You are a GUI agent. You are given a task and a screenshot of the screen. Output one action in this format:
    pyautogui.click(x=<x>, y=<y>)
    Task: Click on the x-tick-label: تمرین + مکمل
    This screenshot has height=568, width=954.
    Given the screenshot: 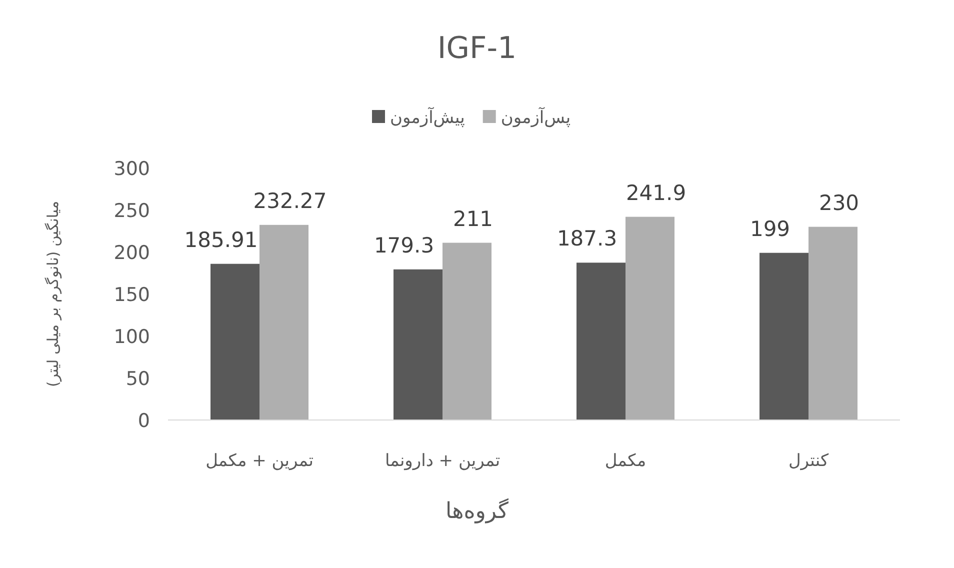 What is the action you would take?
    pyautogui.click(x=260, y=461)
    